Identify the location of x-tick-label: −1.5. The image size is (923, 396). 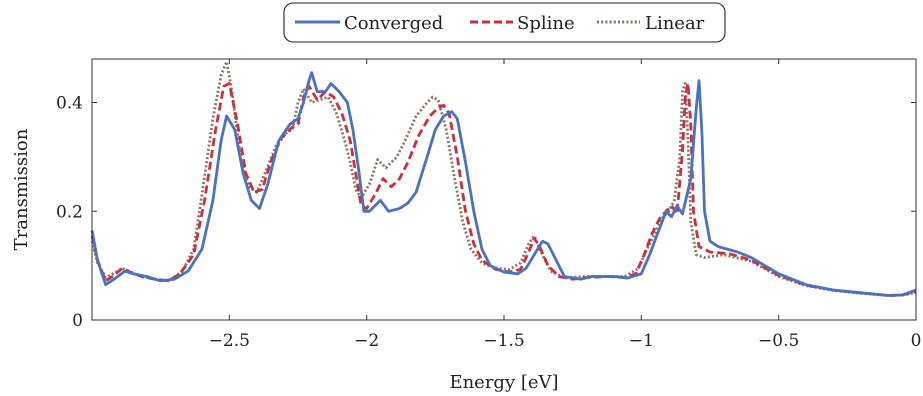
(503, 341).